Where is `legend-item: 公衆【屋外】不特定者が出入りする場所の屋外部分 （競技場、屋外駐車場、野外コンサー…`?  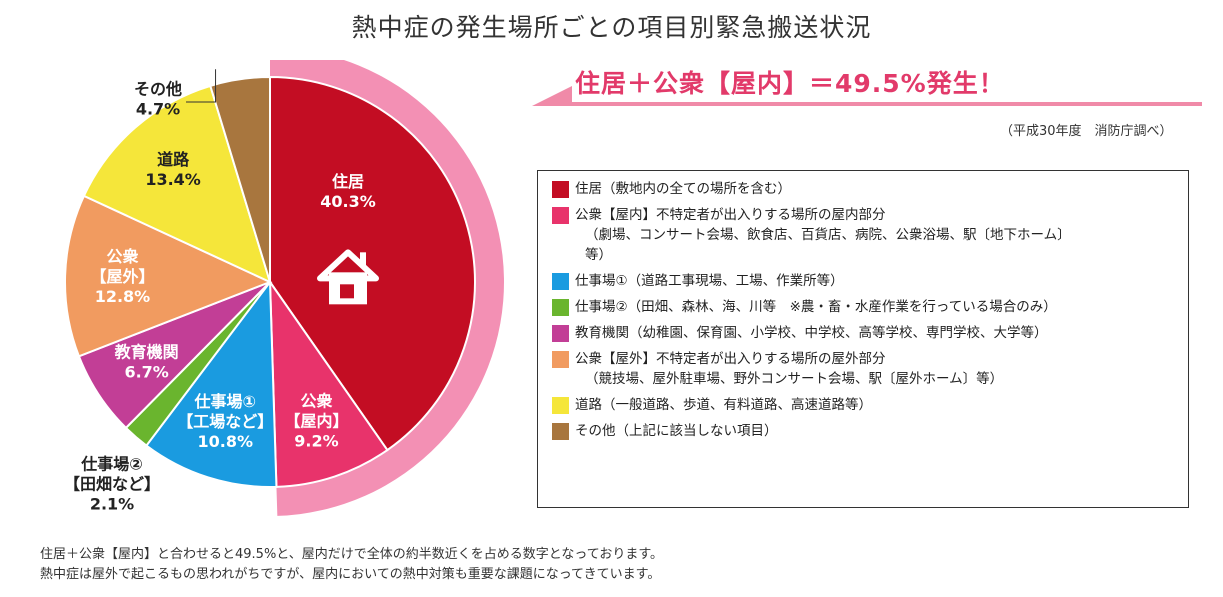
legend-item: 公衆【屋外】不特定者が出入りする場所の屋外部分 （競技場、屋外駐車場、野外コンサー… is located at coordinates (870, 369).